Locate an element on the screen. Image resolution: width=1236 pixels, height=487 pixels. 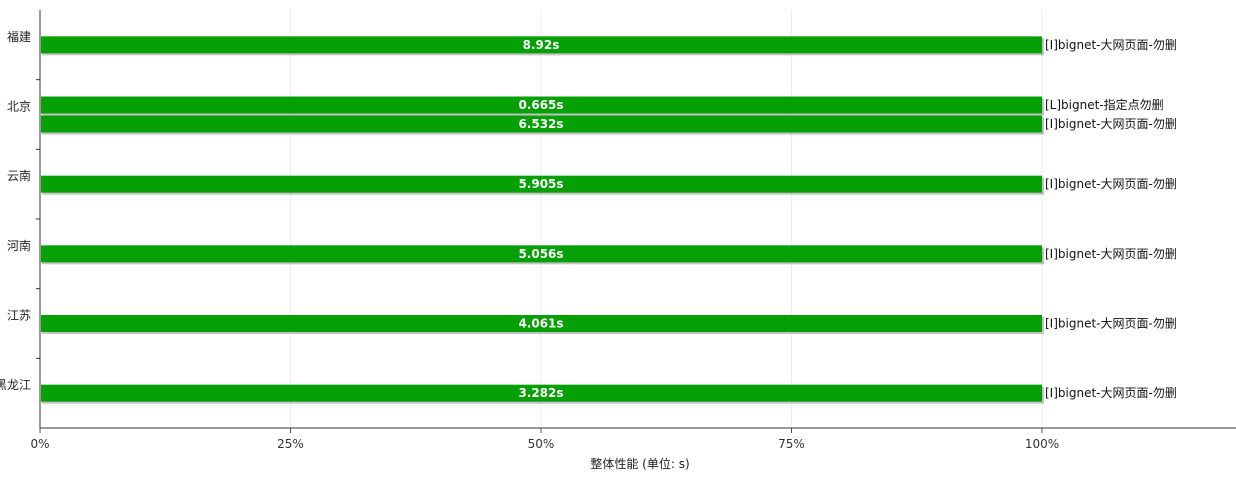
category-label: 江苏 is located at coordinates (19, 316).